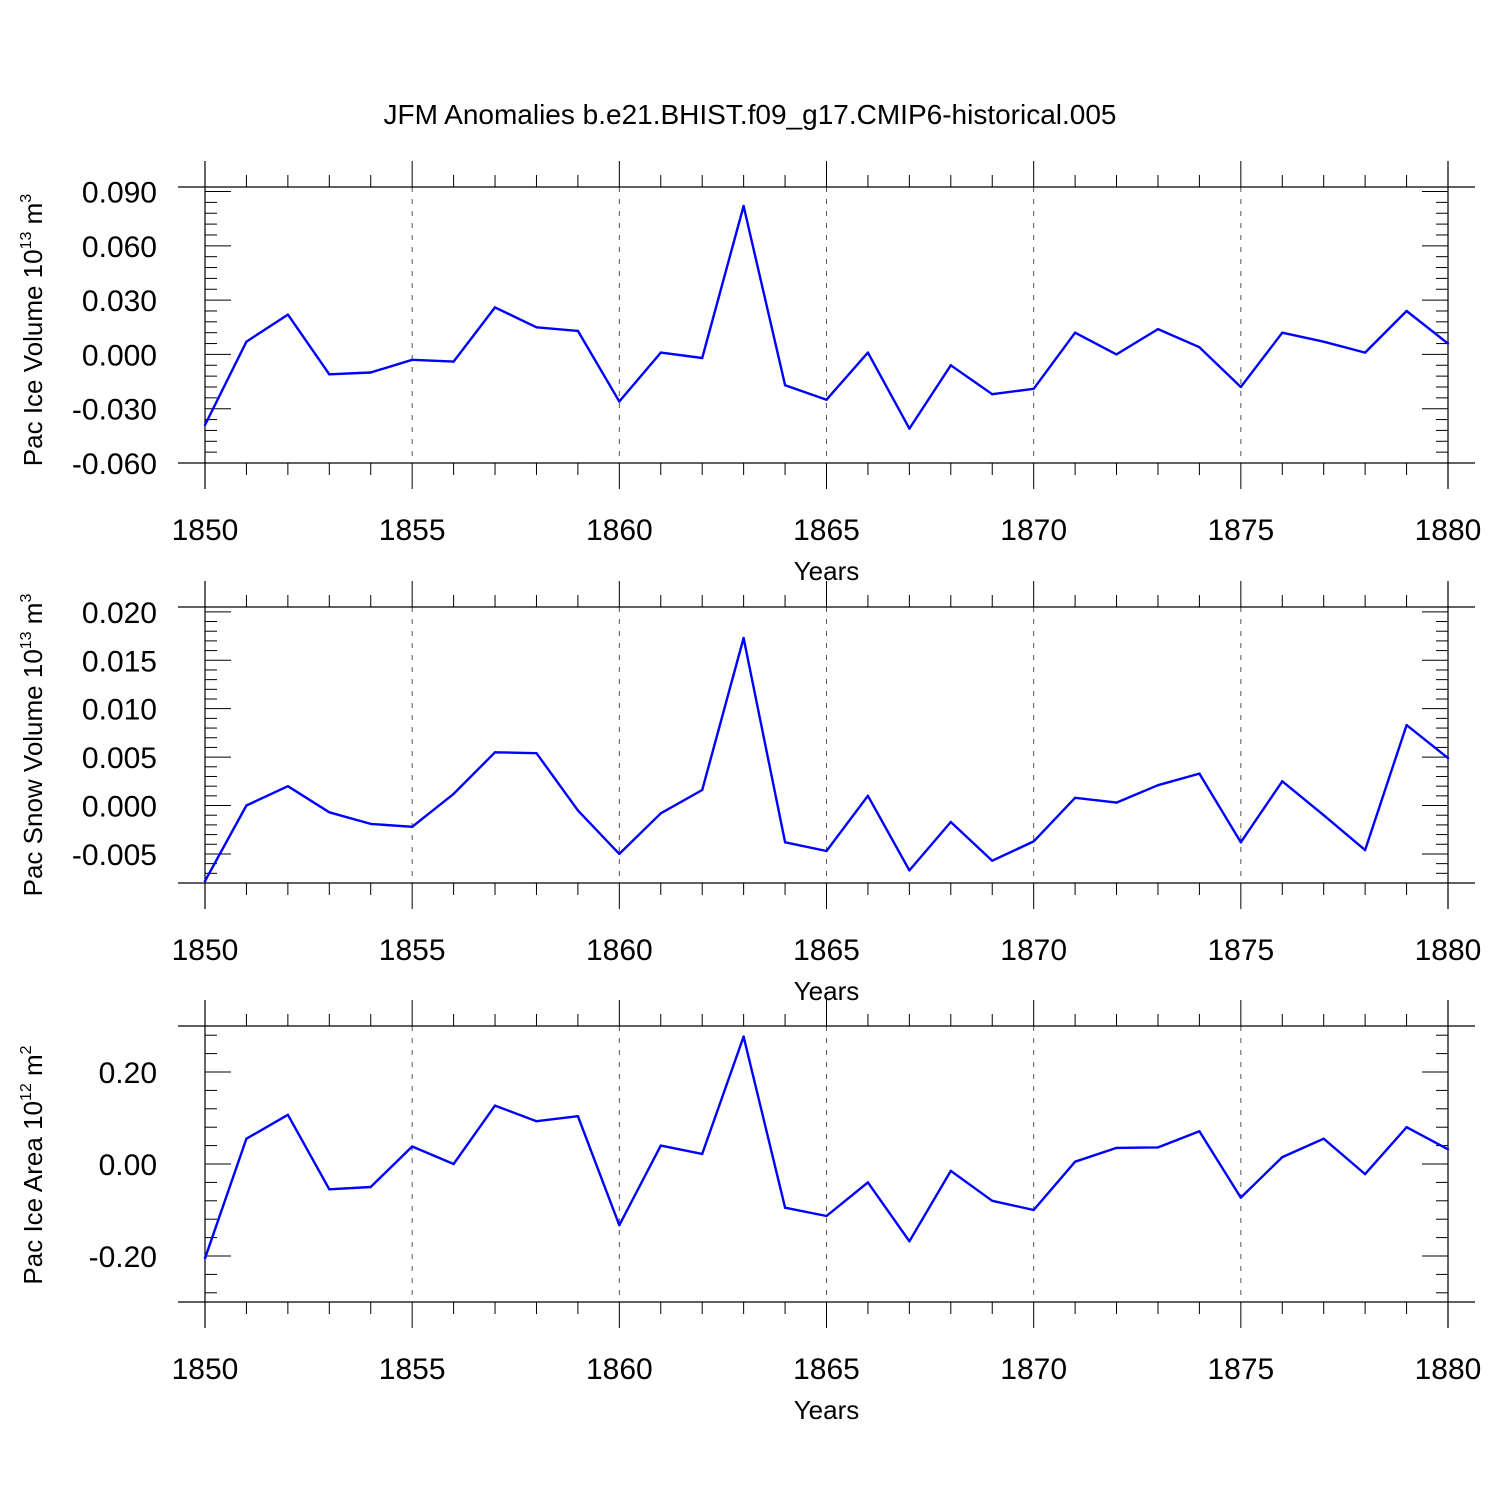 The width and height of the screenshot is (1500, 1500). I want to click on data-series-line, so click(826, 759).